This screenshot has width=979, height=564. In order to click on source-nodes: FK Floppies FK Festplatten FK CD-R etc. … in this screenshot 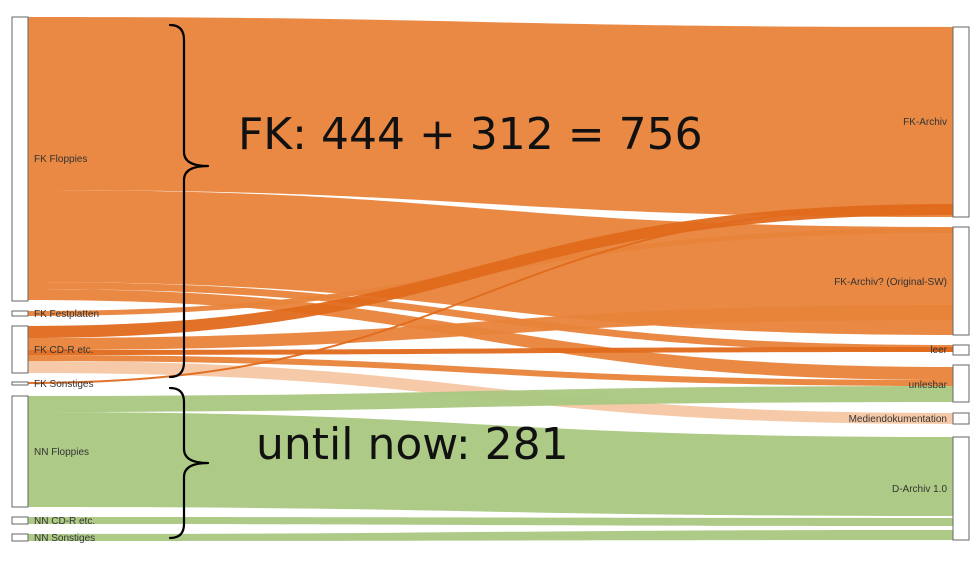, I will do `click(55, 280)`.